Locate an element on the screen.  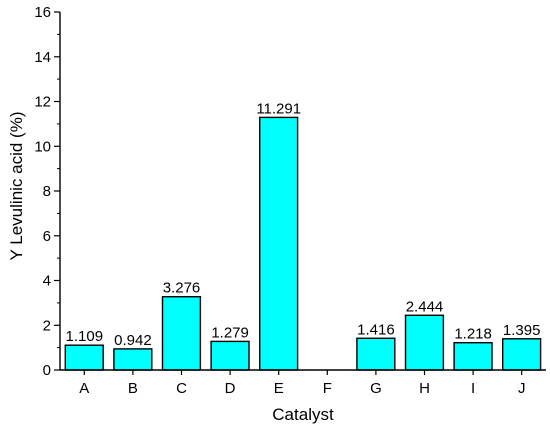
data-label-h: 2.444 is located at coordinates (425, 306).